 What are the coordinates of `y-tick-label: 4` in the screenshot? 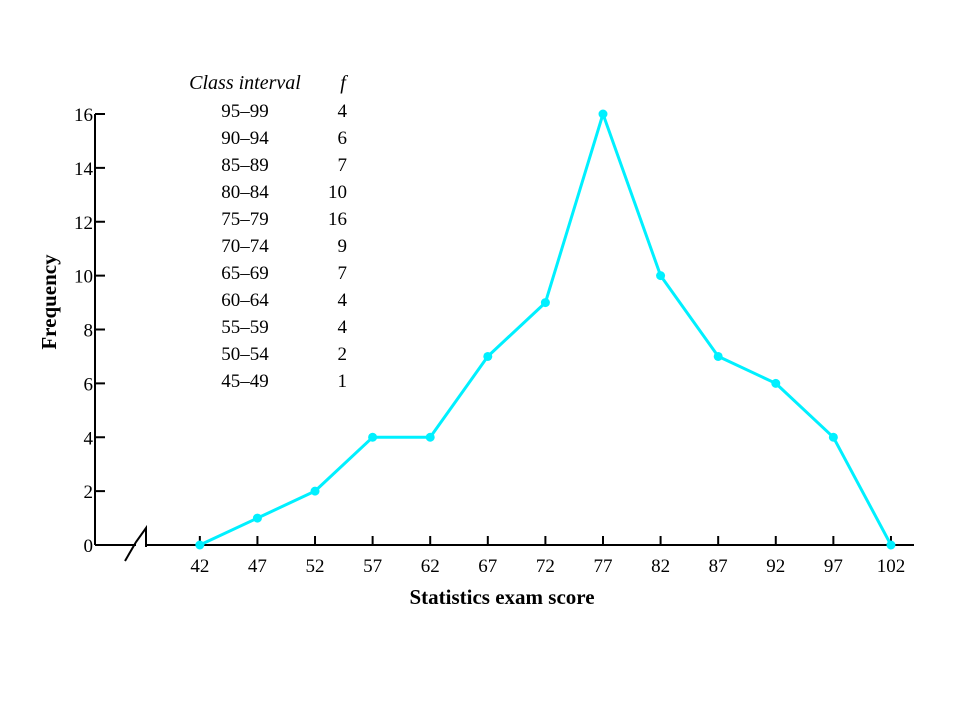 It's located at (89, 438).